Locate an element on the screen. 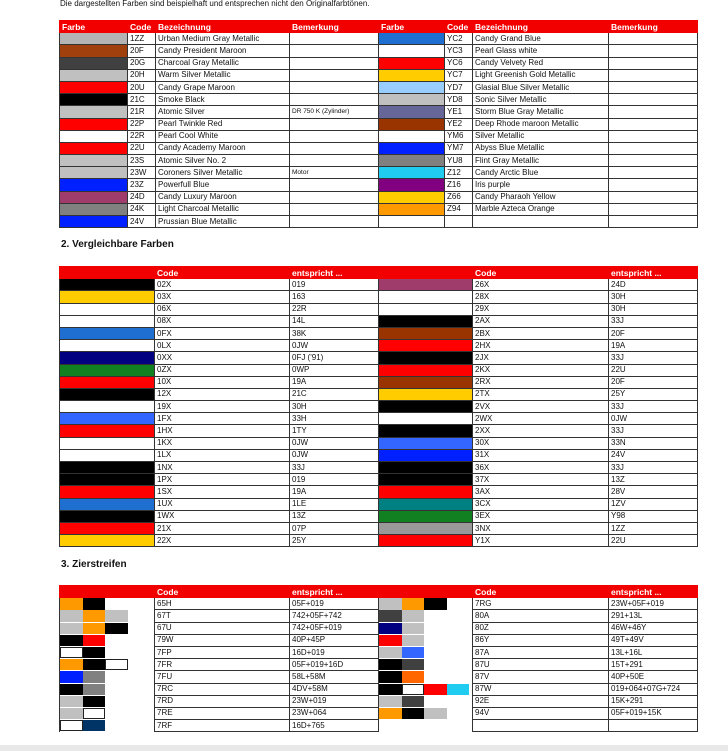 This screenshot has height=751, width=728. color-name: Deep Rhode maroon Metallic is located at coordinates (540, 124).